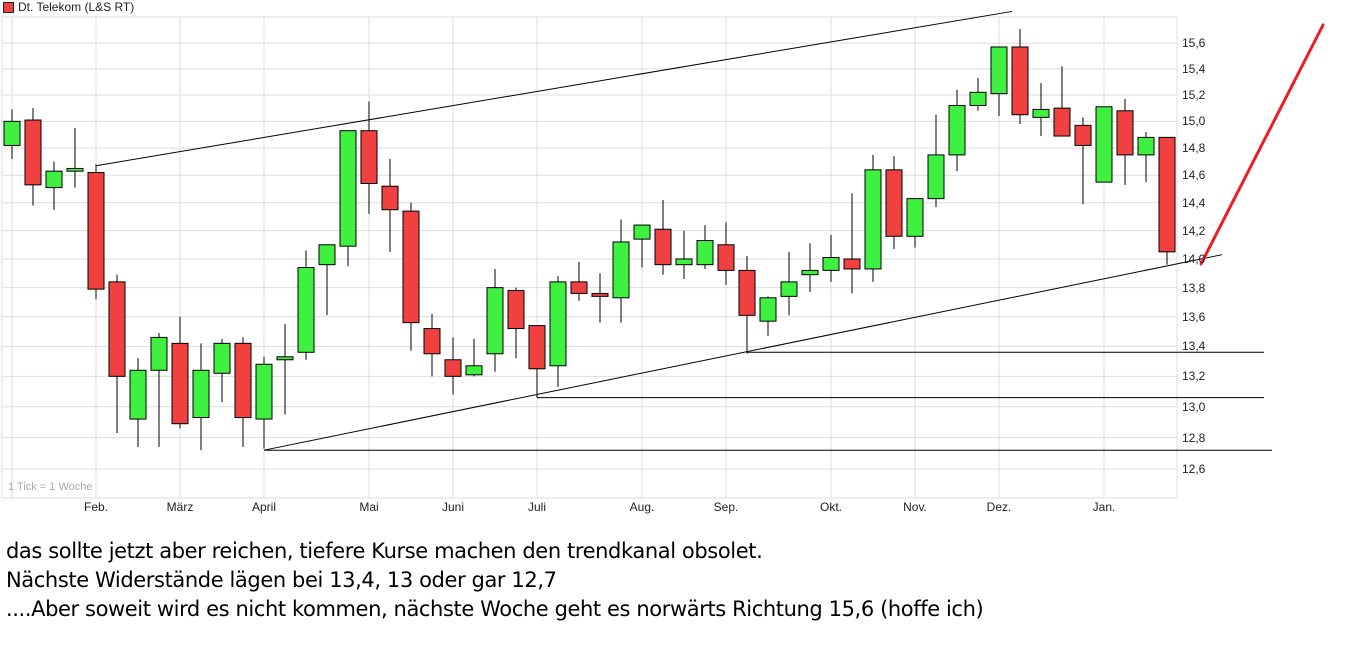  What do you see at coordinates (1194, 406) in the screenshot?
I see `y-tick-label: 13,0` at bounding box center [1194, 406].